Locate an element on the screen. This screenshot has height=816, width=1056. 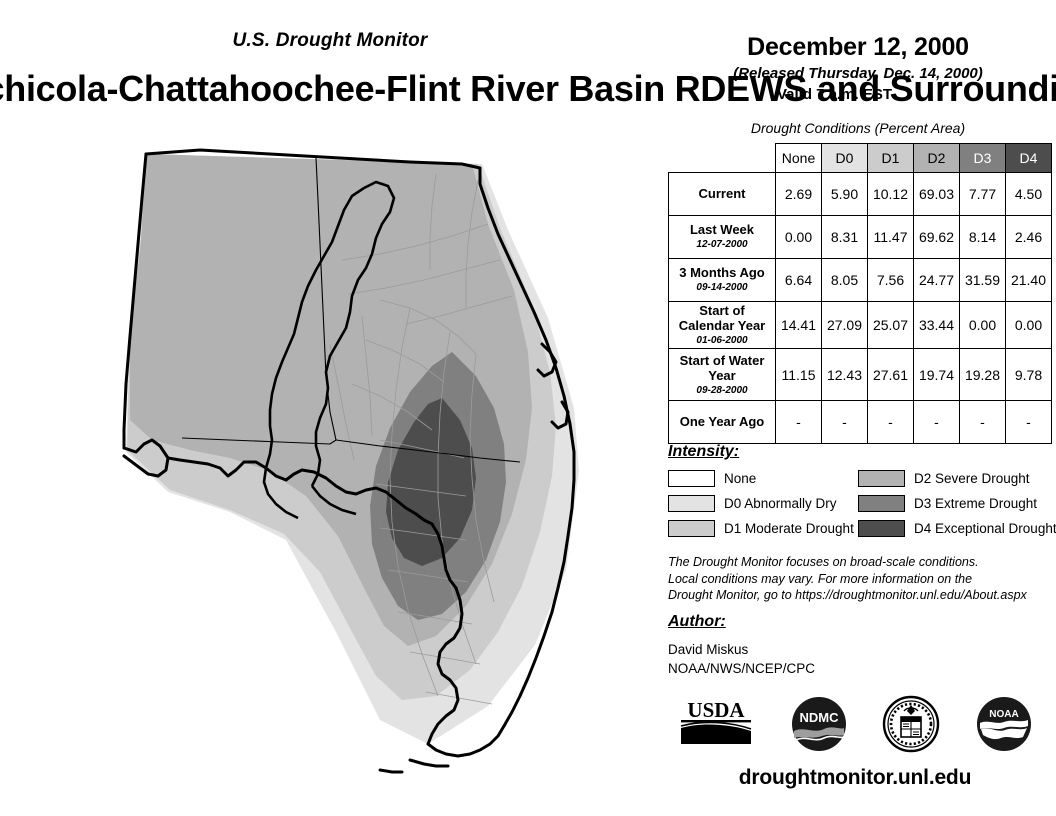
agency-logos: USDA NDMC NOAA is located at coordinates (855, 724).